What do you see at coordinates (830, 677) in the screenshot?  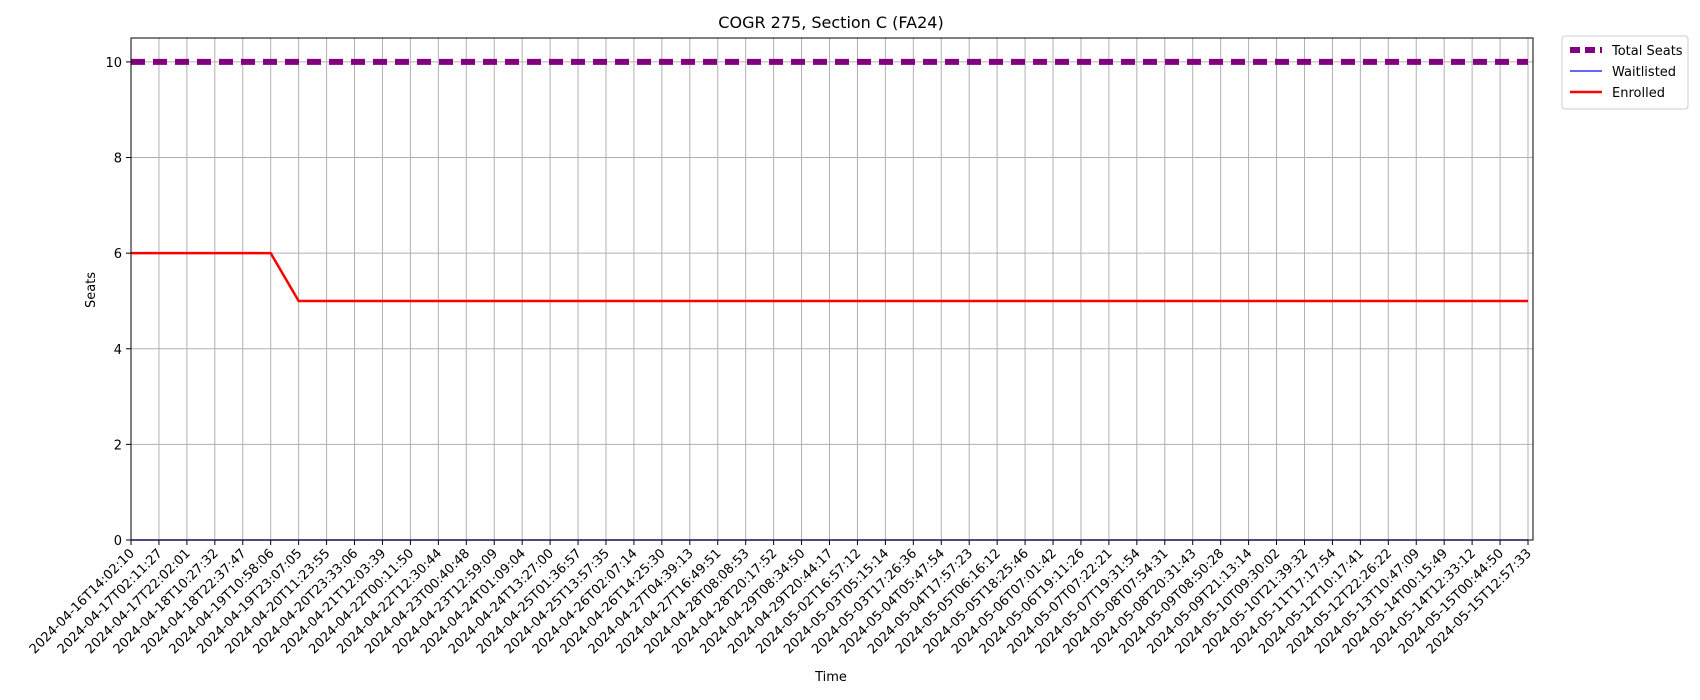 I see `x-axis-label: Time` at bounding box center [830, 677].